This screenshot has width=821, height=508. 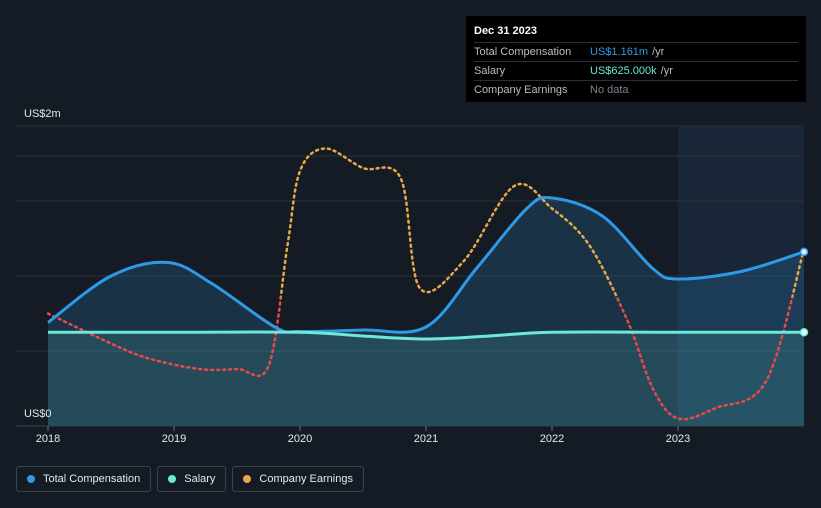 What do you see at coordinates (619, 52) in the screenshot?
I see `tooltip-value: US$1.161m` at bounding box center [619, 52].